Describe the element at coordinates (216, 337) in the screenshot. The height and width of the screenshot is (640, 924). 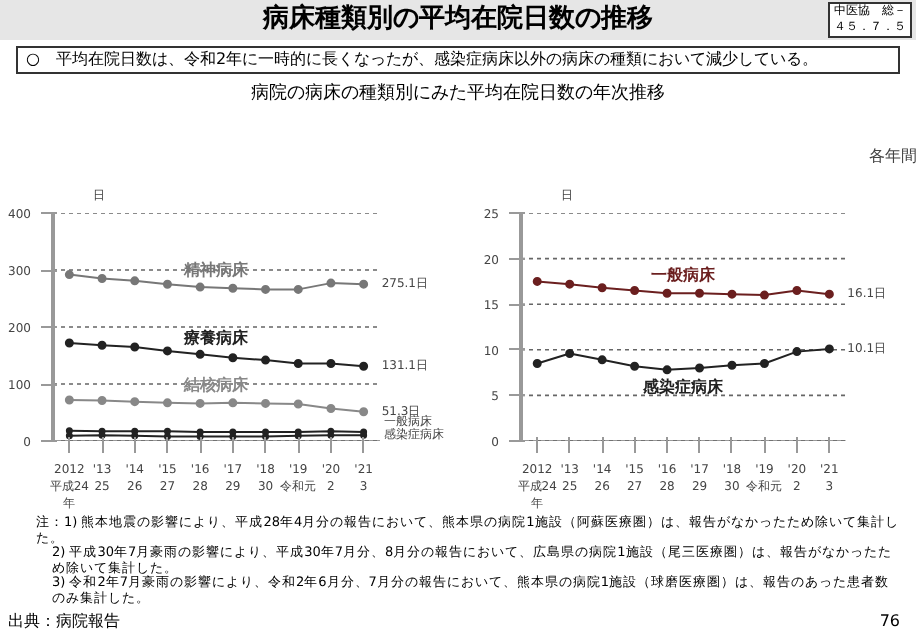
I see `series-label: 療養病床` at that location.